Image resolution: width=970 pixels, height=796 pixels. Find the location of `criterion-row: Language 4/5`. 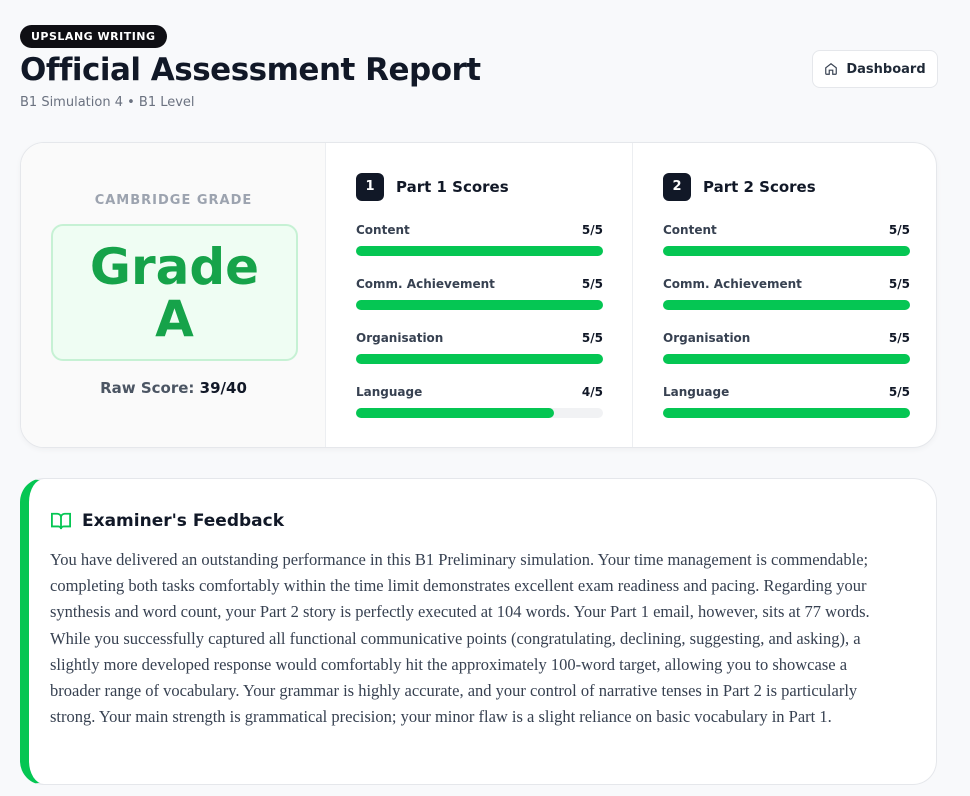

criterion-row: Language 4/5 is located at coordinates (479, 405).